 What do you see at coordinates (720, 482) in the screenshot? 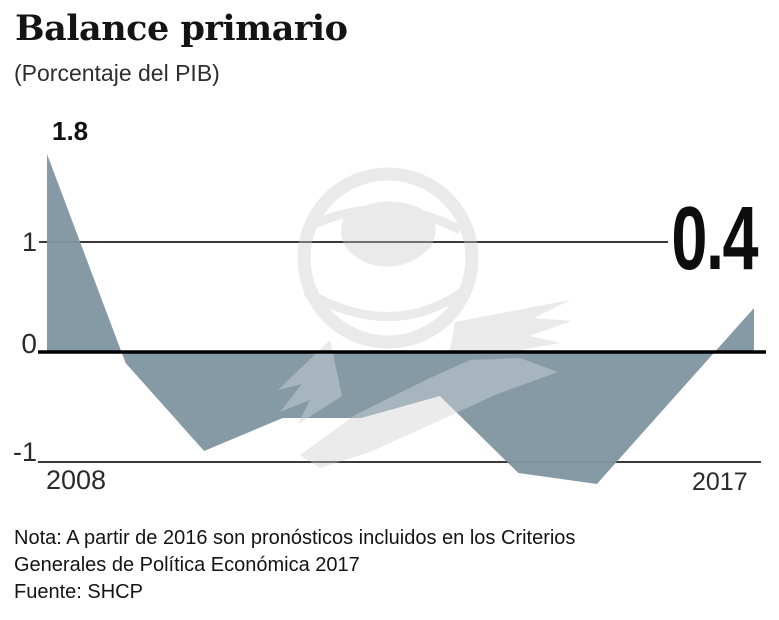
I see `x-axis-label-end: 2017` at bounding box center [720, 482].